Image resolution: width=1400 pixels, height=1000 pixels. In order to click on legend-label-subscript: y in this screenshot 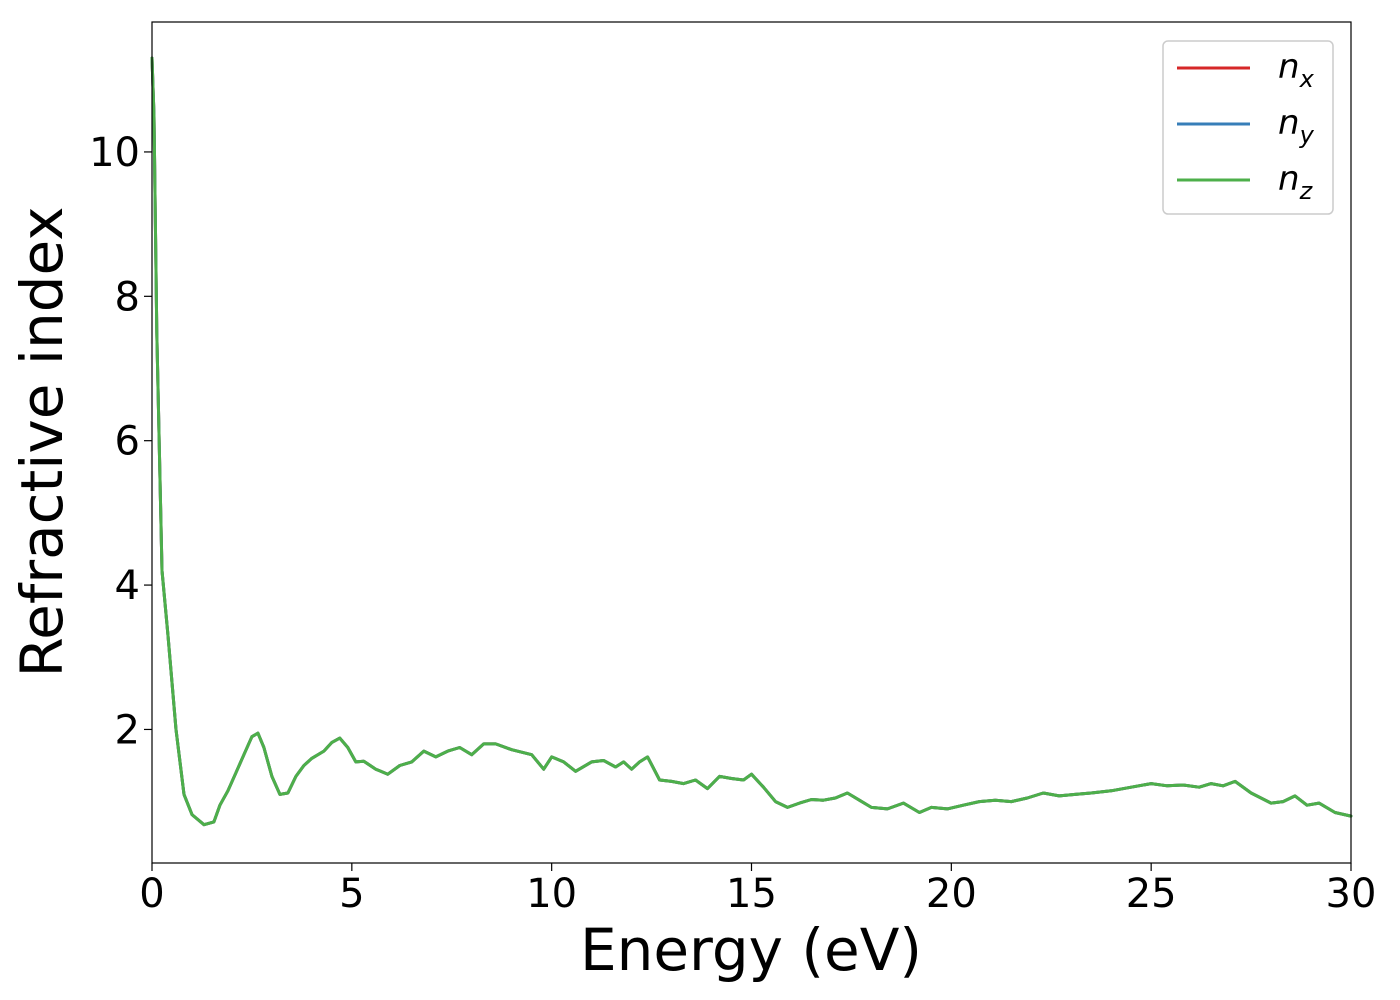, I will do `click(1307, 135)`.